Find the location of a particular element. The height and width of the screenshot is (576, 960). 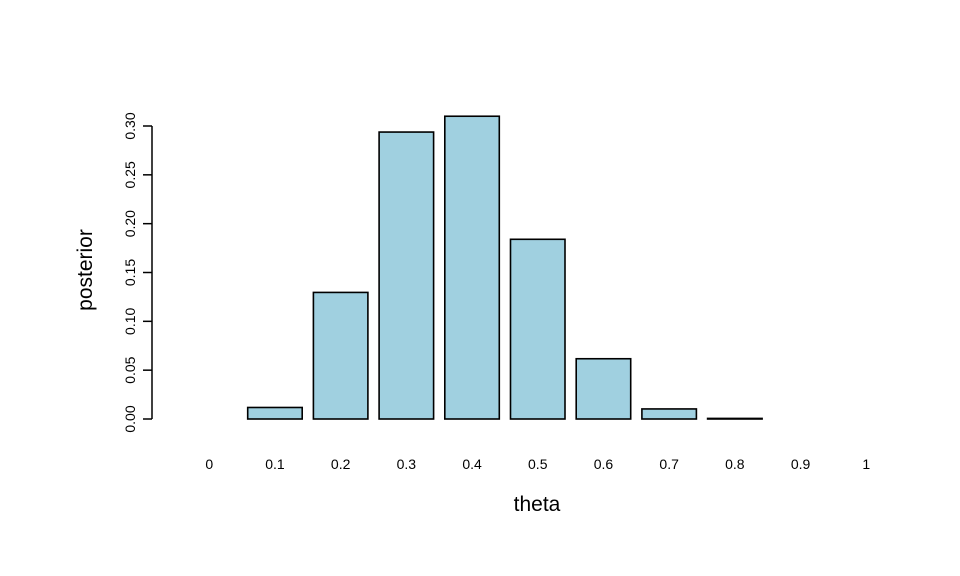

y-tick-label: 0.15 is located at coordinates (130, 272).